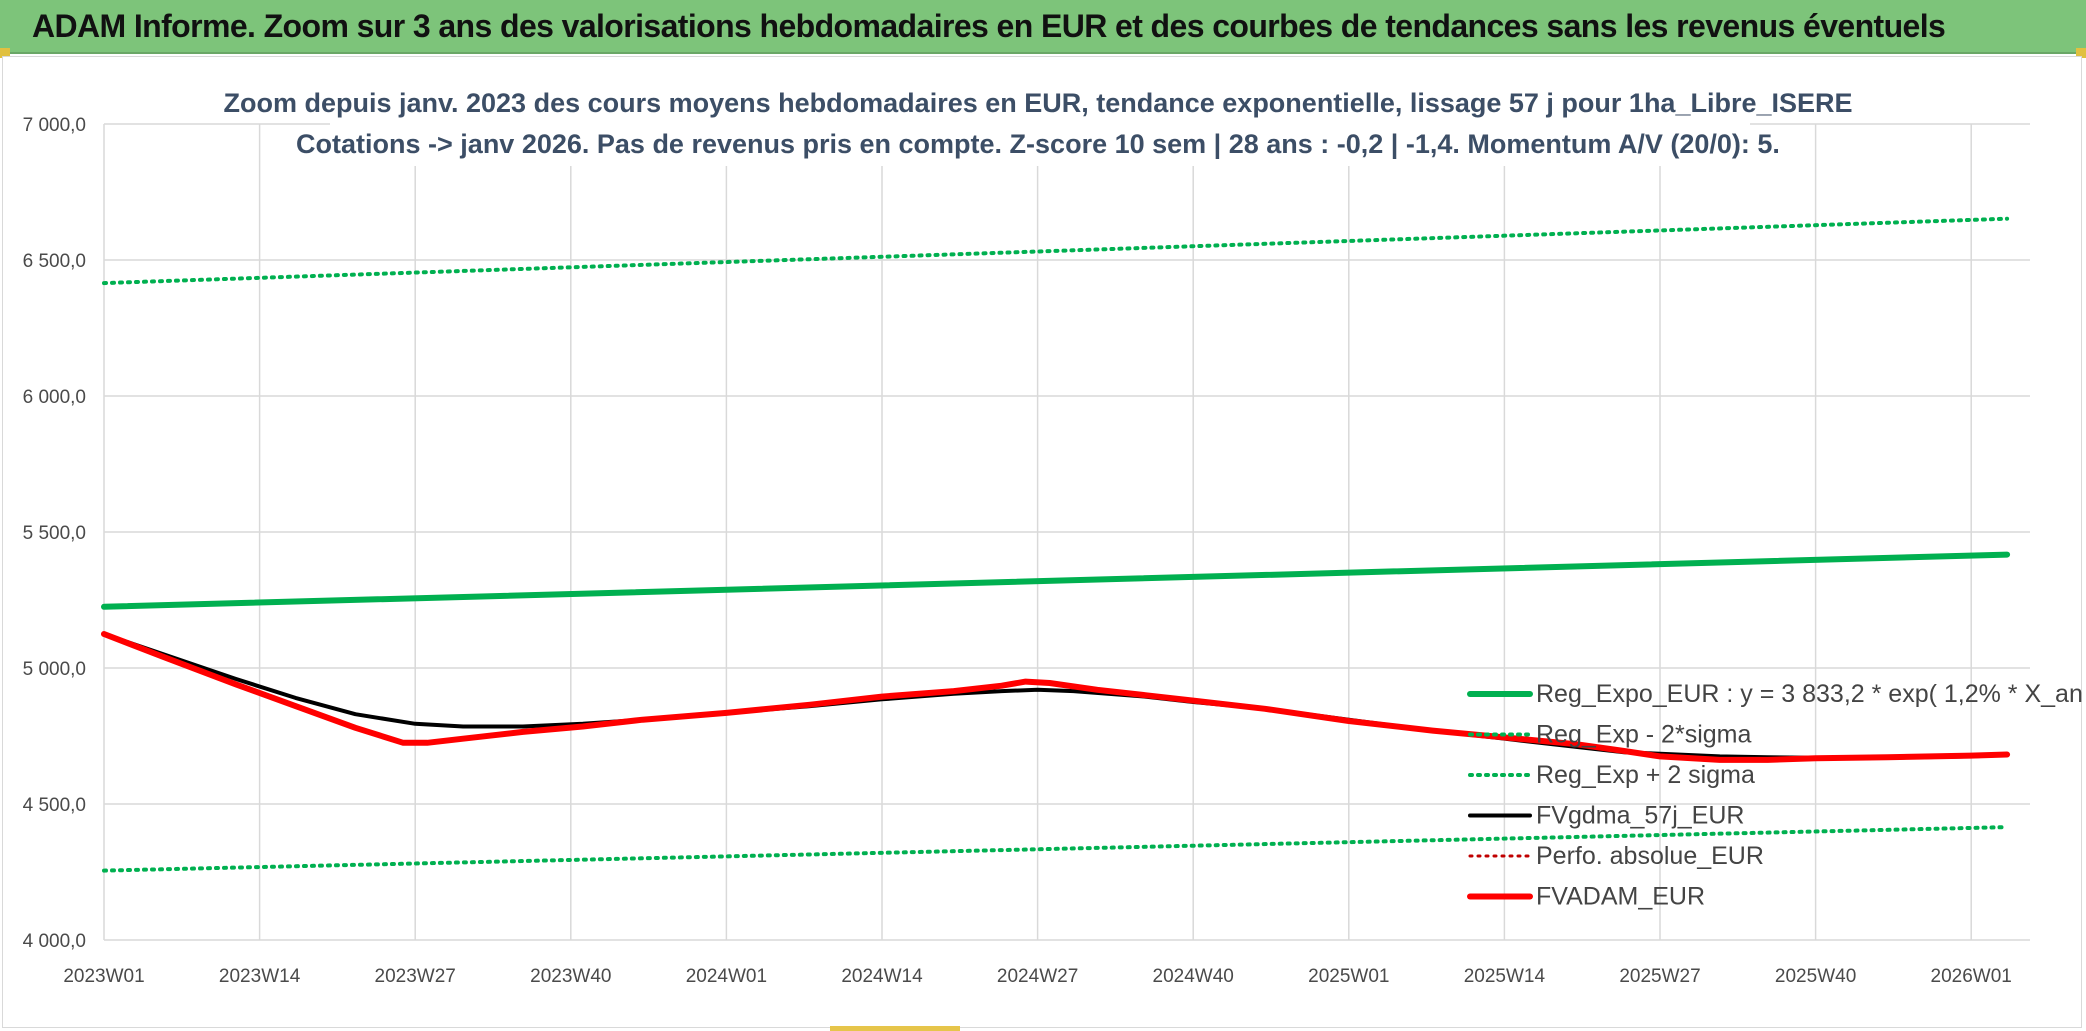  What do you see at coordinates (5, 53) in the screenshot?
I see `corner-mark-left` at bounding box center [5, 53].